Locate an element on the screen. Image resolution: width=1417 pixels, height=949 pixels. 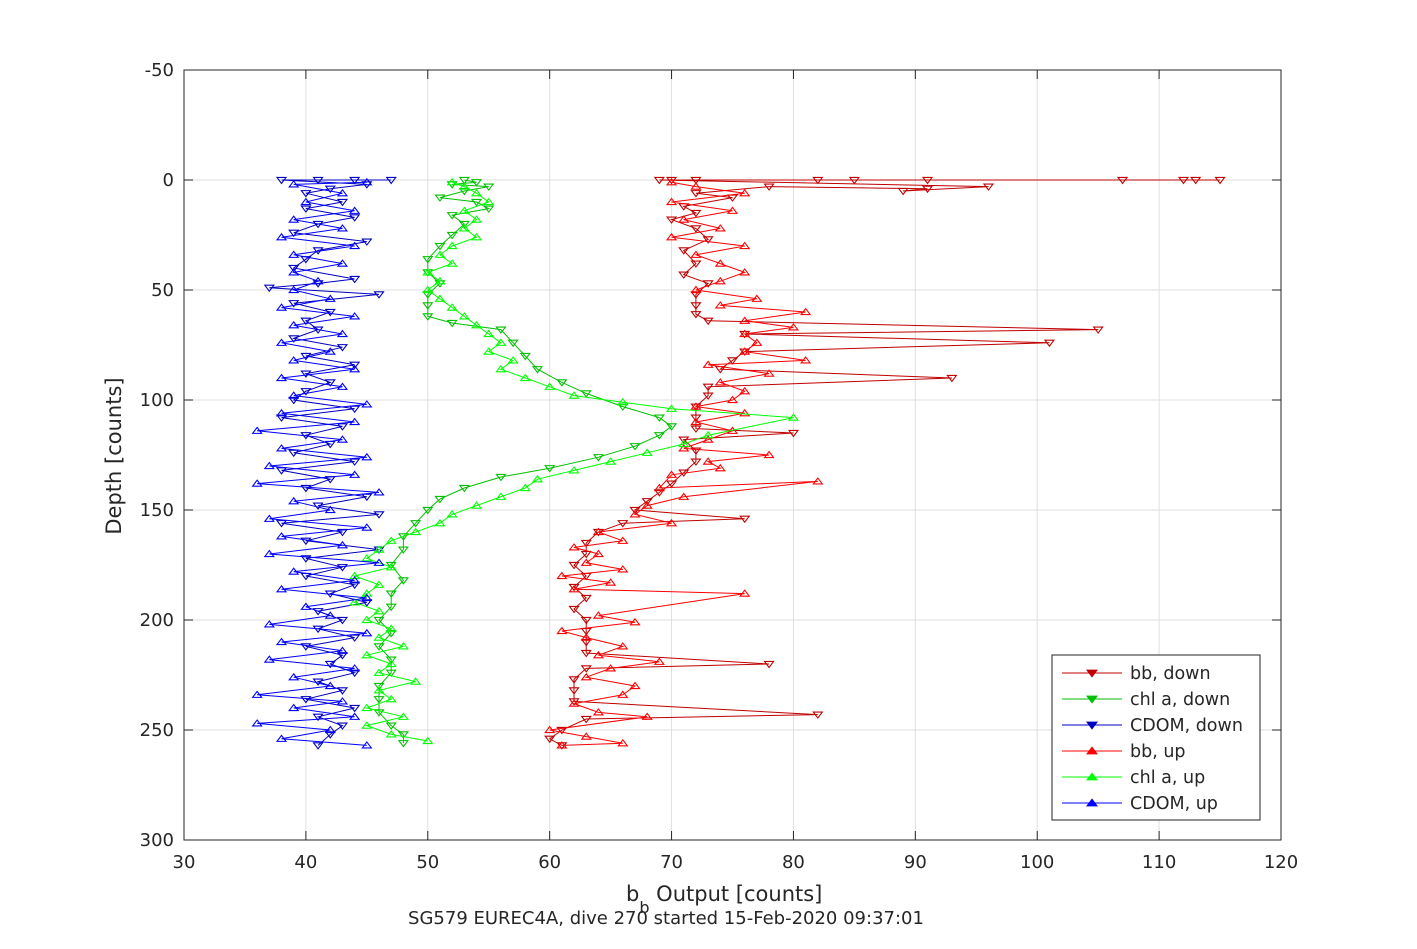
series-line-bb-up is located at coordinates (683, 463).